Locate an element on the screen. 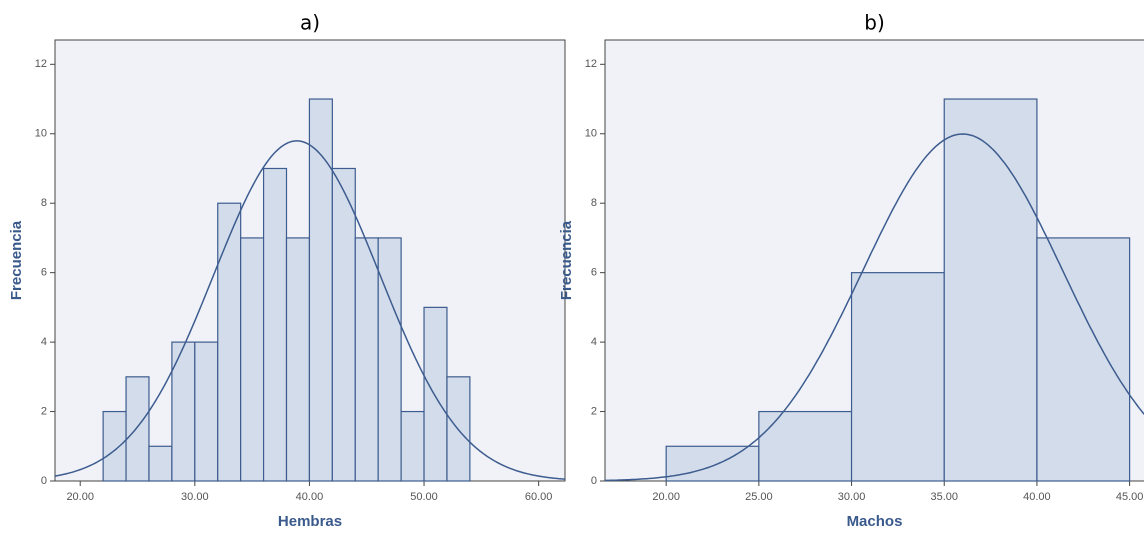 The image size is (1144, 536). x-axis-label: Hembras is located at coordinates (310, 521).